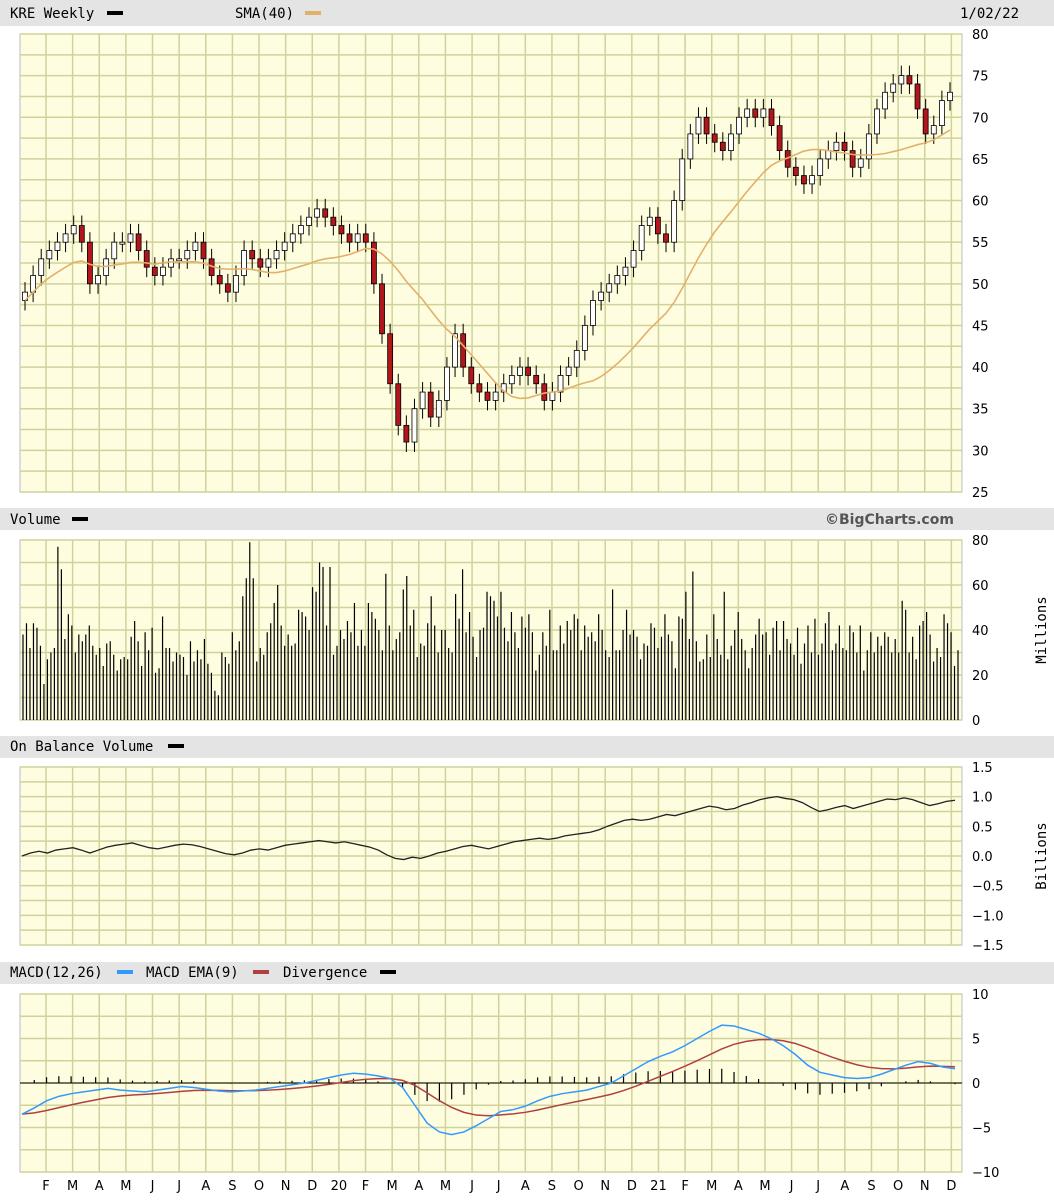  I want to click on x-tick-label: D, so click(632, 1186).